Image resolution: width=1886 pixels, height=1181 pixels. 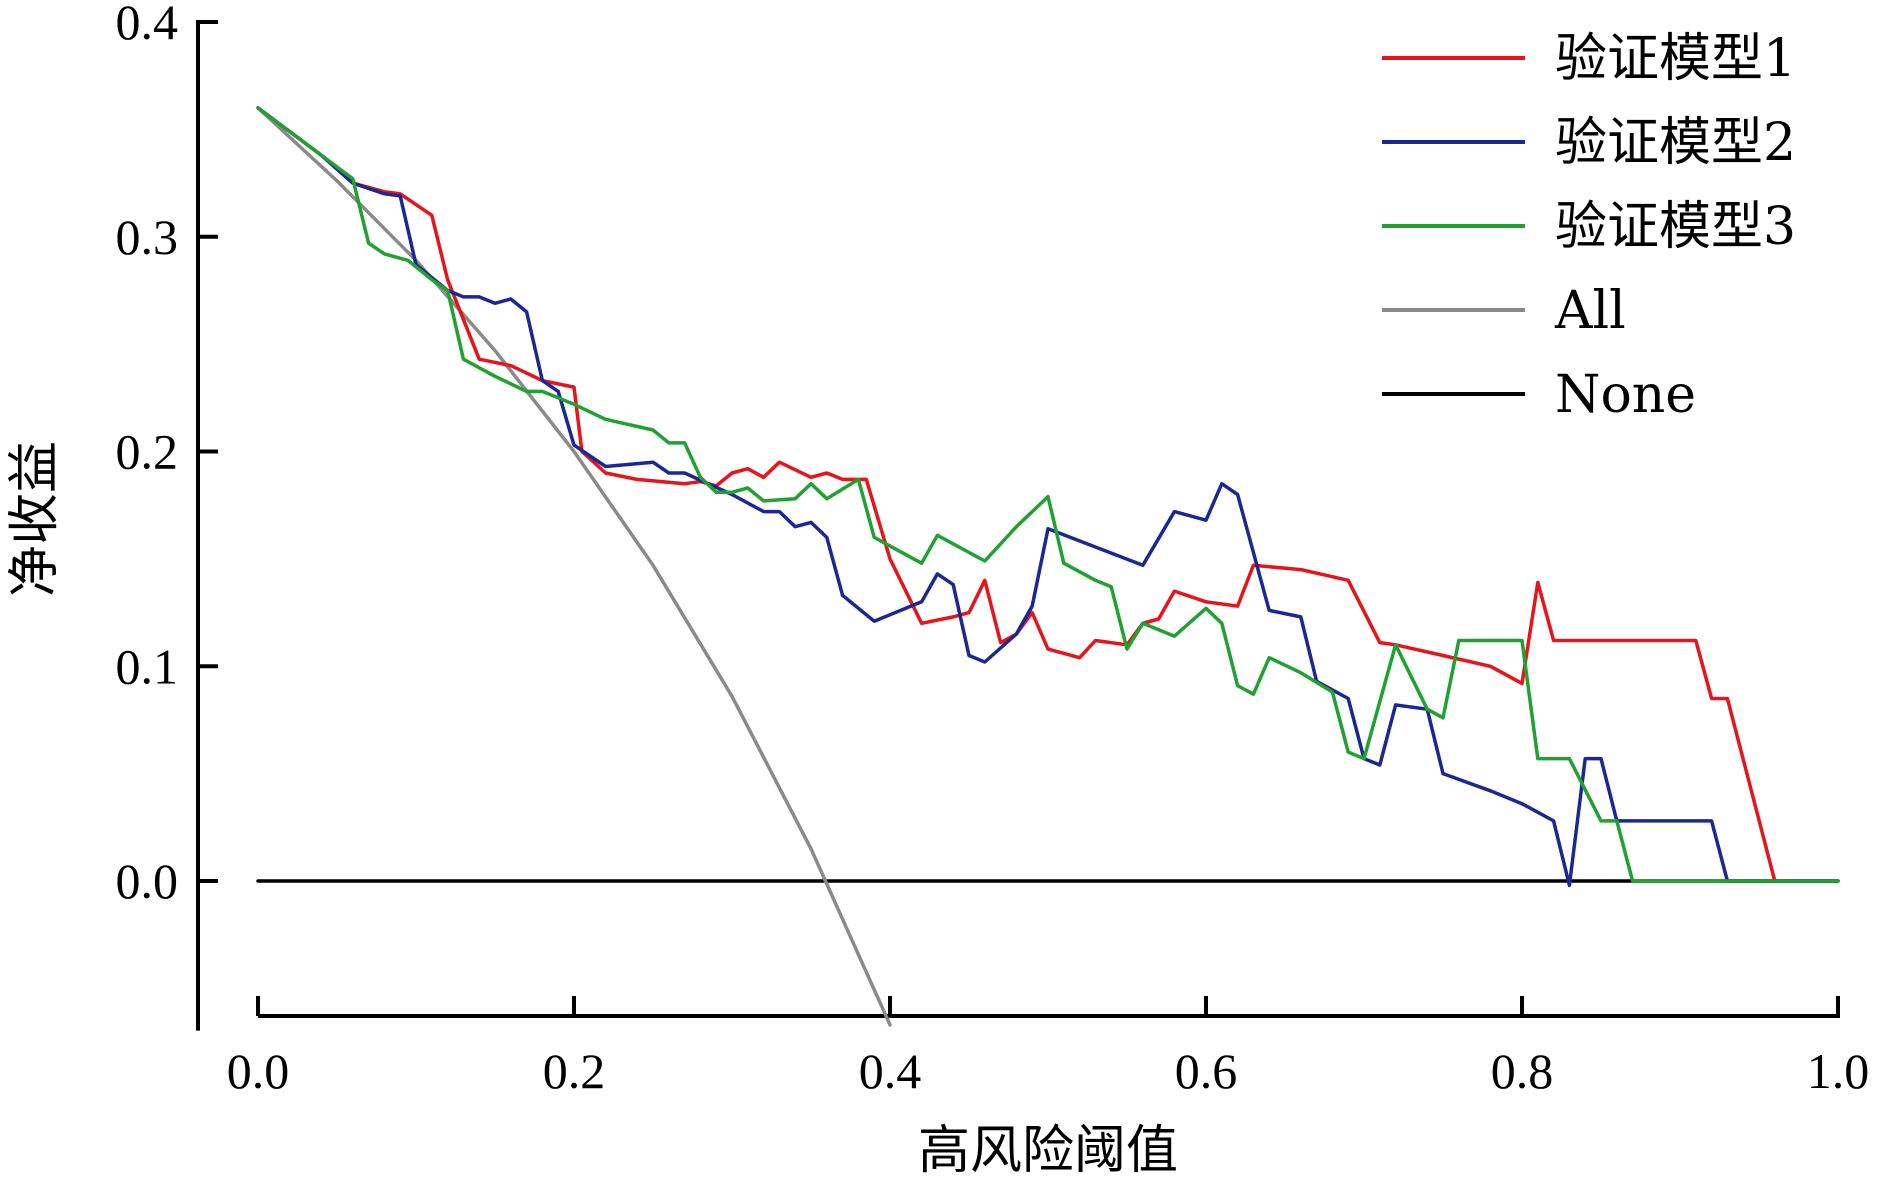 I want to click on y-axis-title: 净收益, so click(x=35, y=519).